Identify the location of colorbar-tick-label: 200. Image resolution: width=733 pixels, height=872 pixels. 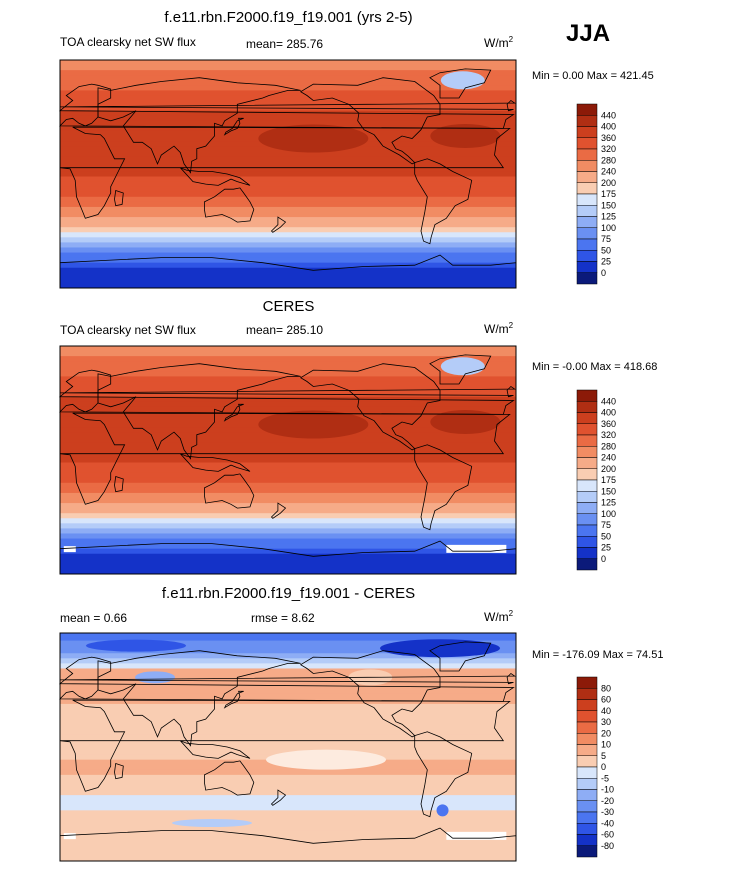
(608, 469).